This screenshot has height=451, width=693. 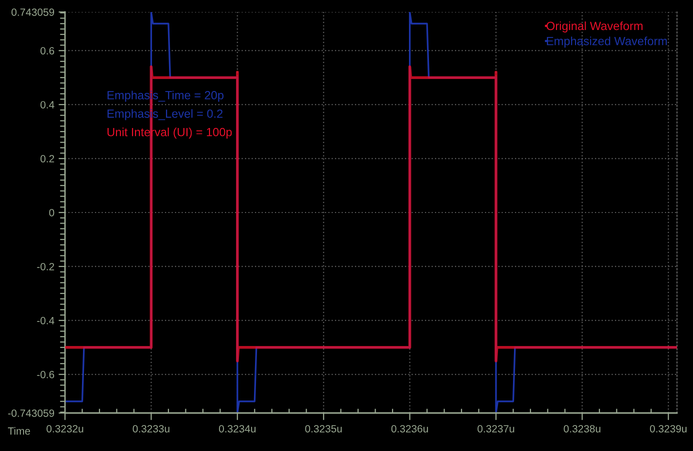 What do you see at coordinates (323, 428) in the screenshot?
I see `x-tick-label: 0.3235u` at bounding box center [323, 428].